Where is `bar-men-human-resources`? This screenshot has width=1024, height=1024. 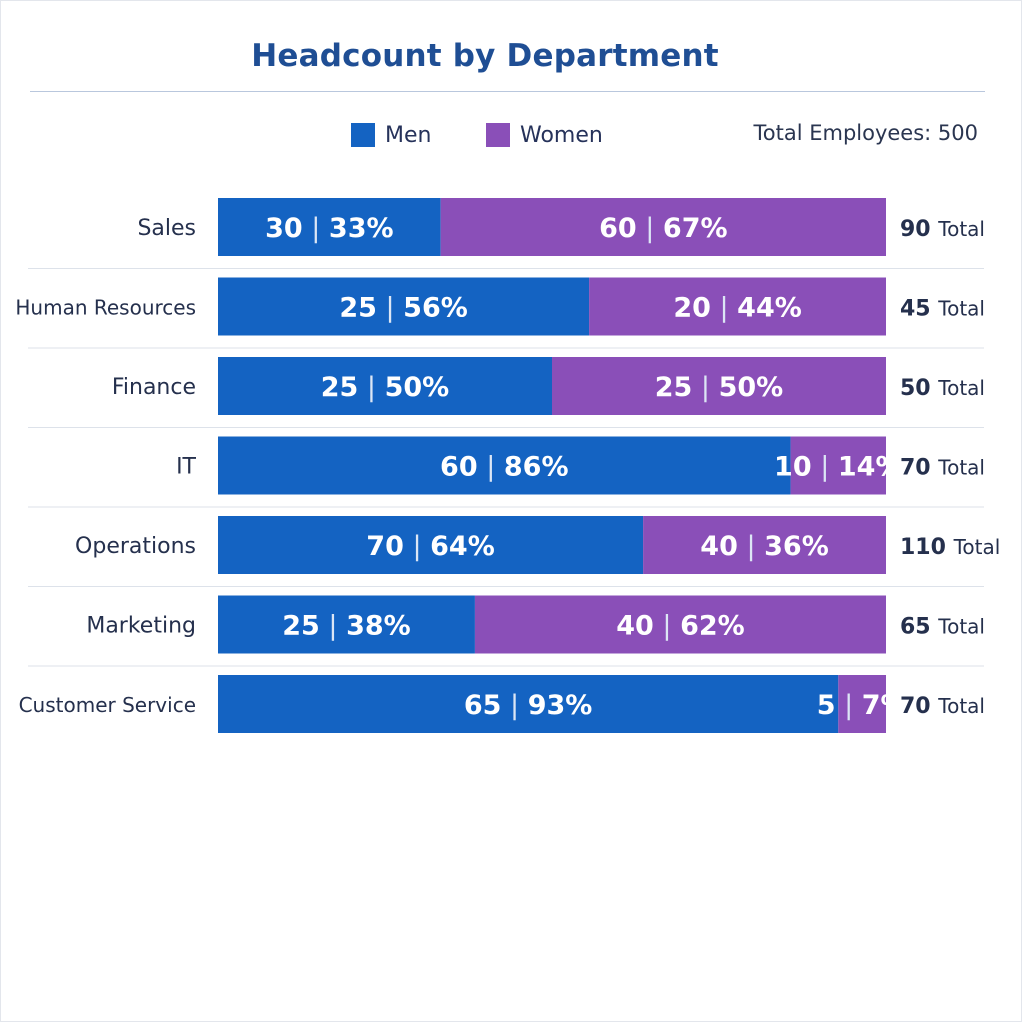 bar-men-human-resources is located at coordinates (404, 306).